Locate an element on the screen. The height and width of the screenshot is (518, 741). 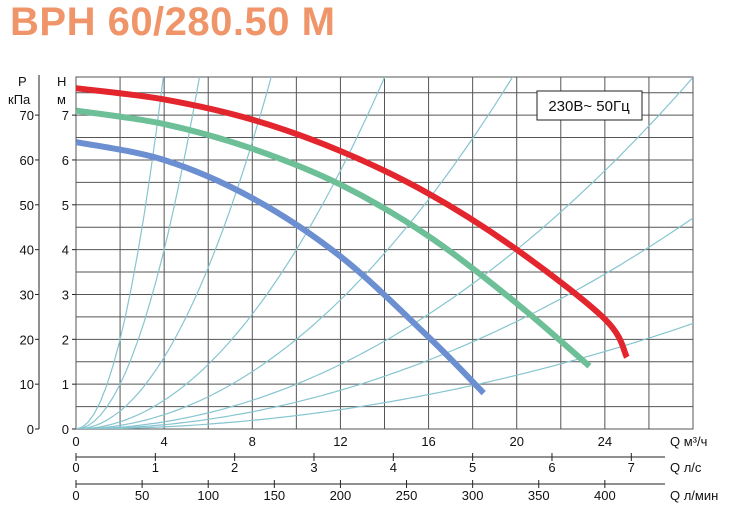
x-tick-label-1: 24 is located at coordinates (605, 441).